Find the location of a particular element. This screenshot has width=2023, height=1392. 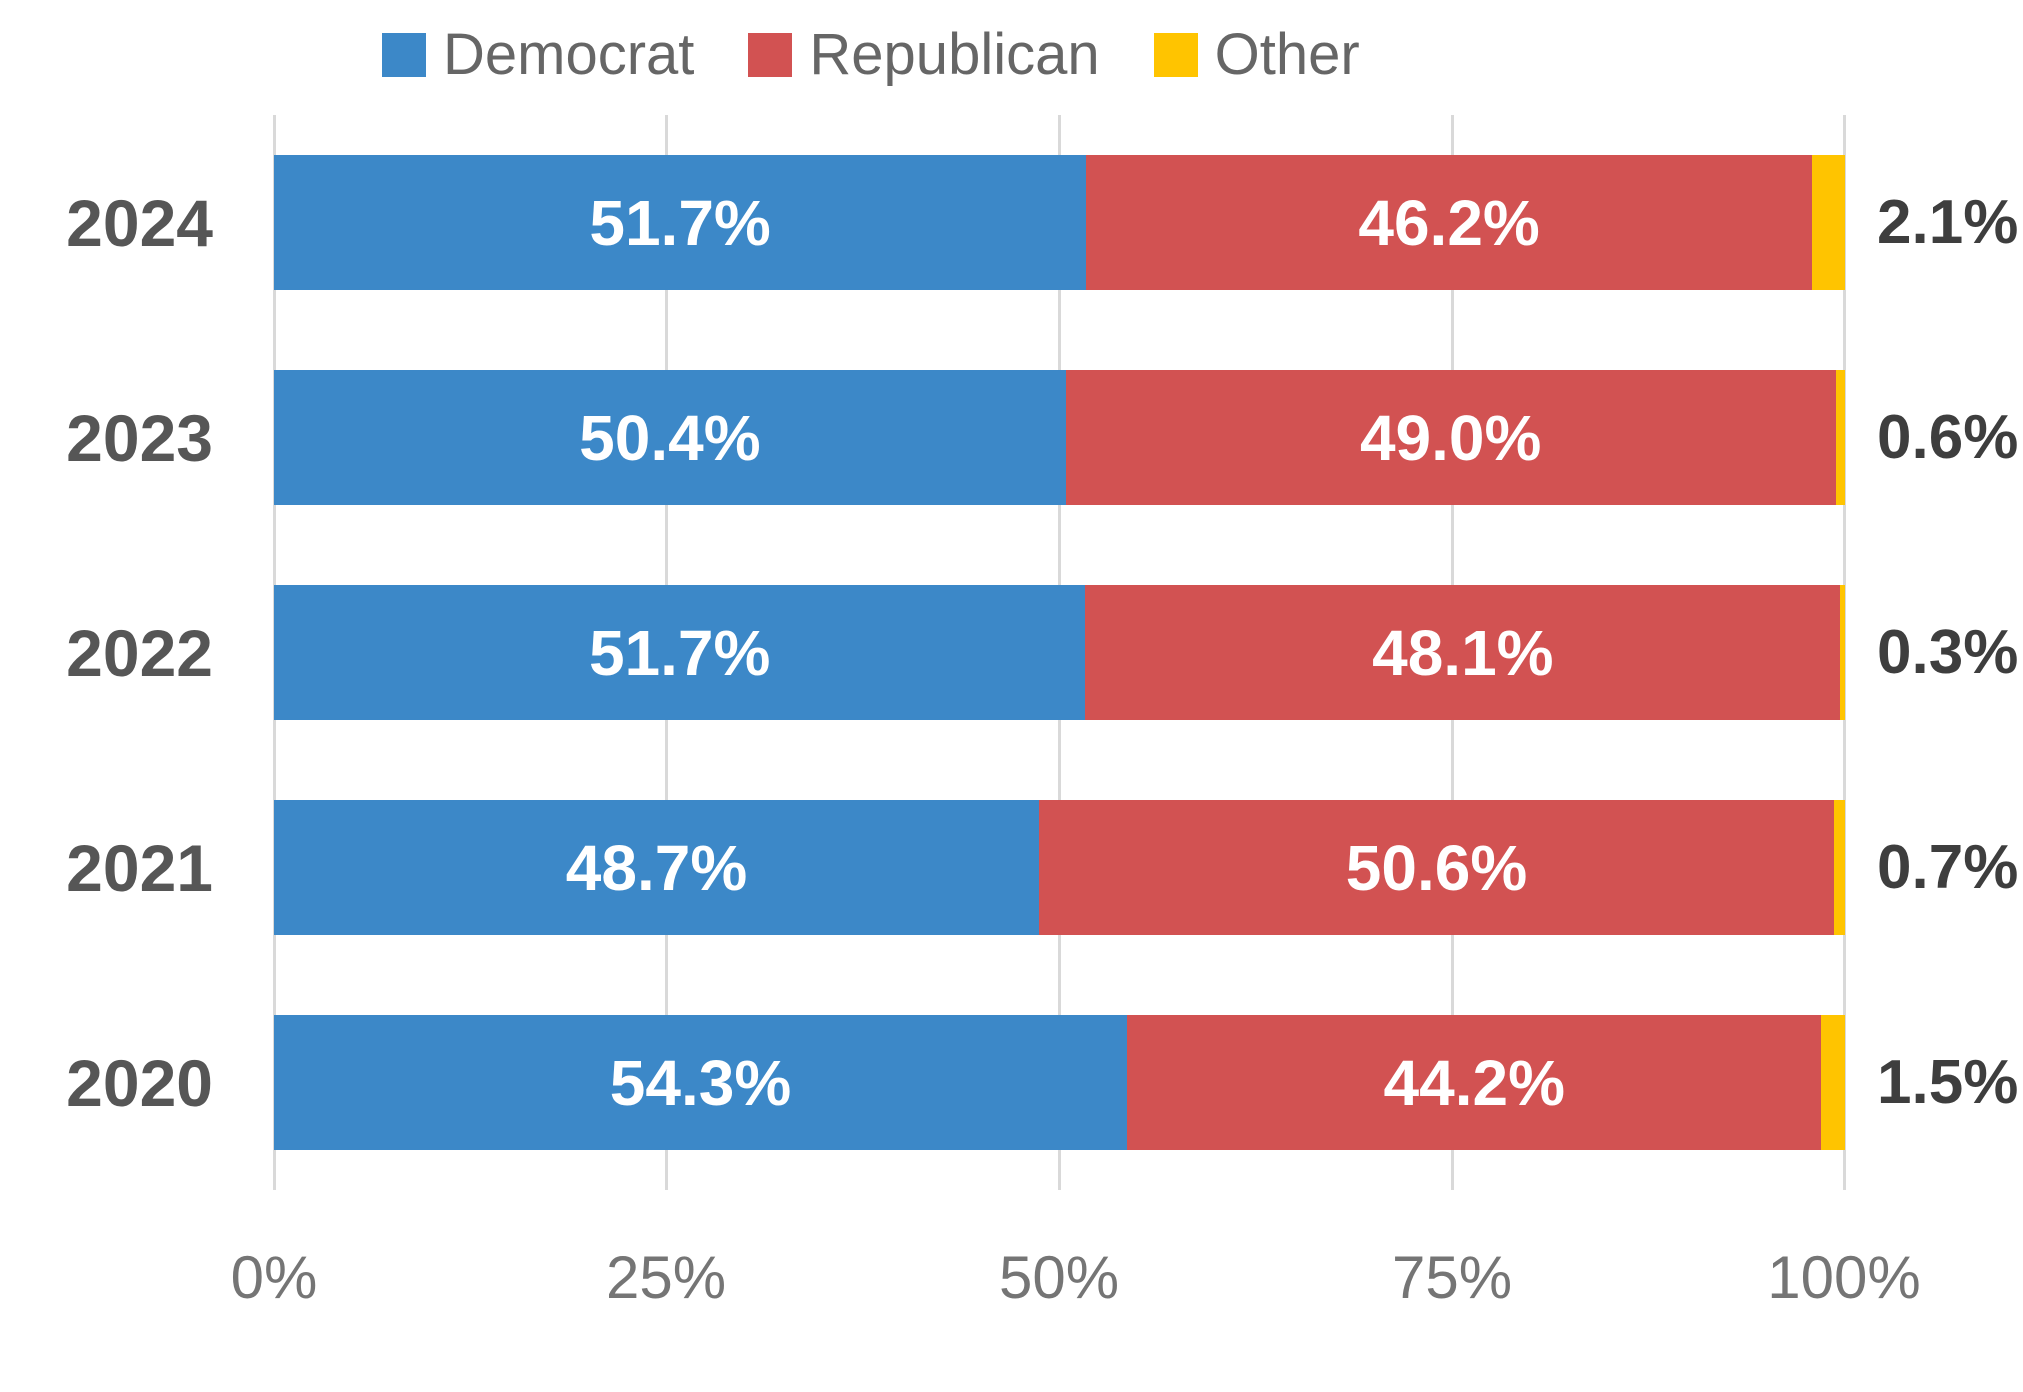

other-value-label: 0.6% is located at coordinates (1948, 437).